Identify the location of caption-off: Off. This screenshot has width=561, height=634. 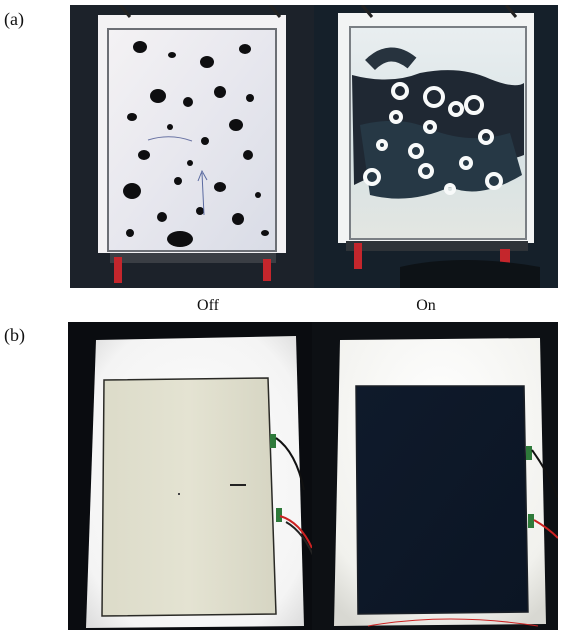
(208, 305).